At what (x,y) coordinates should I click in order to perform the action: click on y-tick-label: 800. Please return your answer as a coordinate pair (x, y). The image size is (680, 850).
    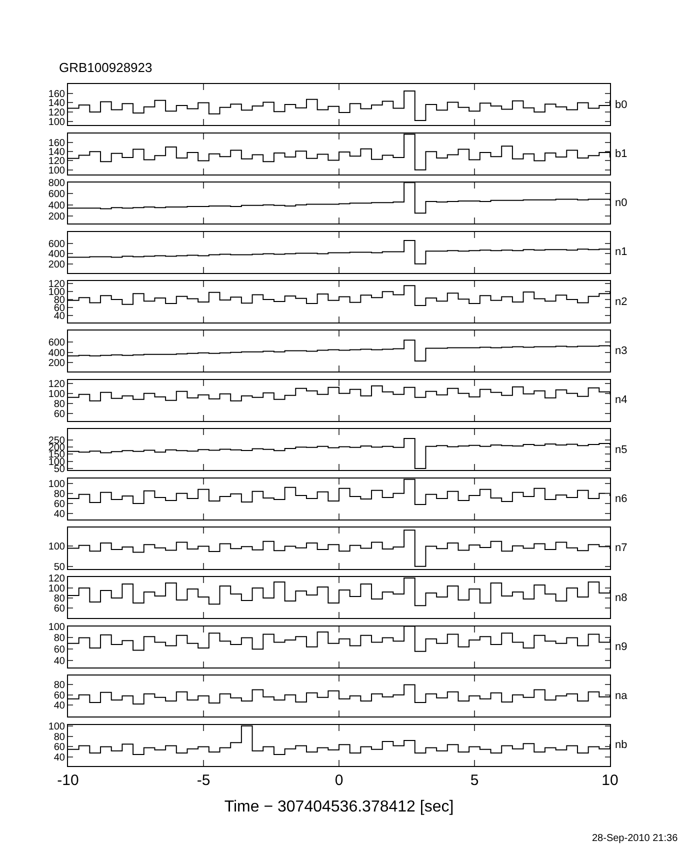
    Looking at the image, I should click on (57, 184).